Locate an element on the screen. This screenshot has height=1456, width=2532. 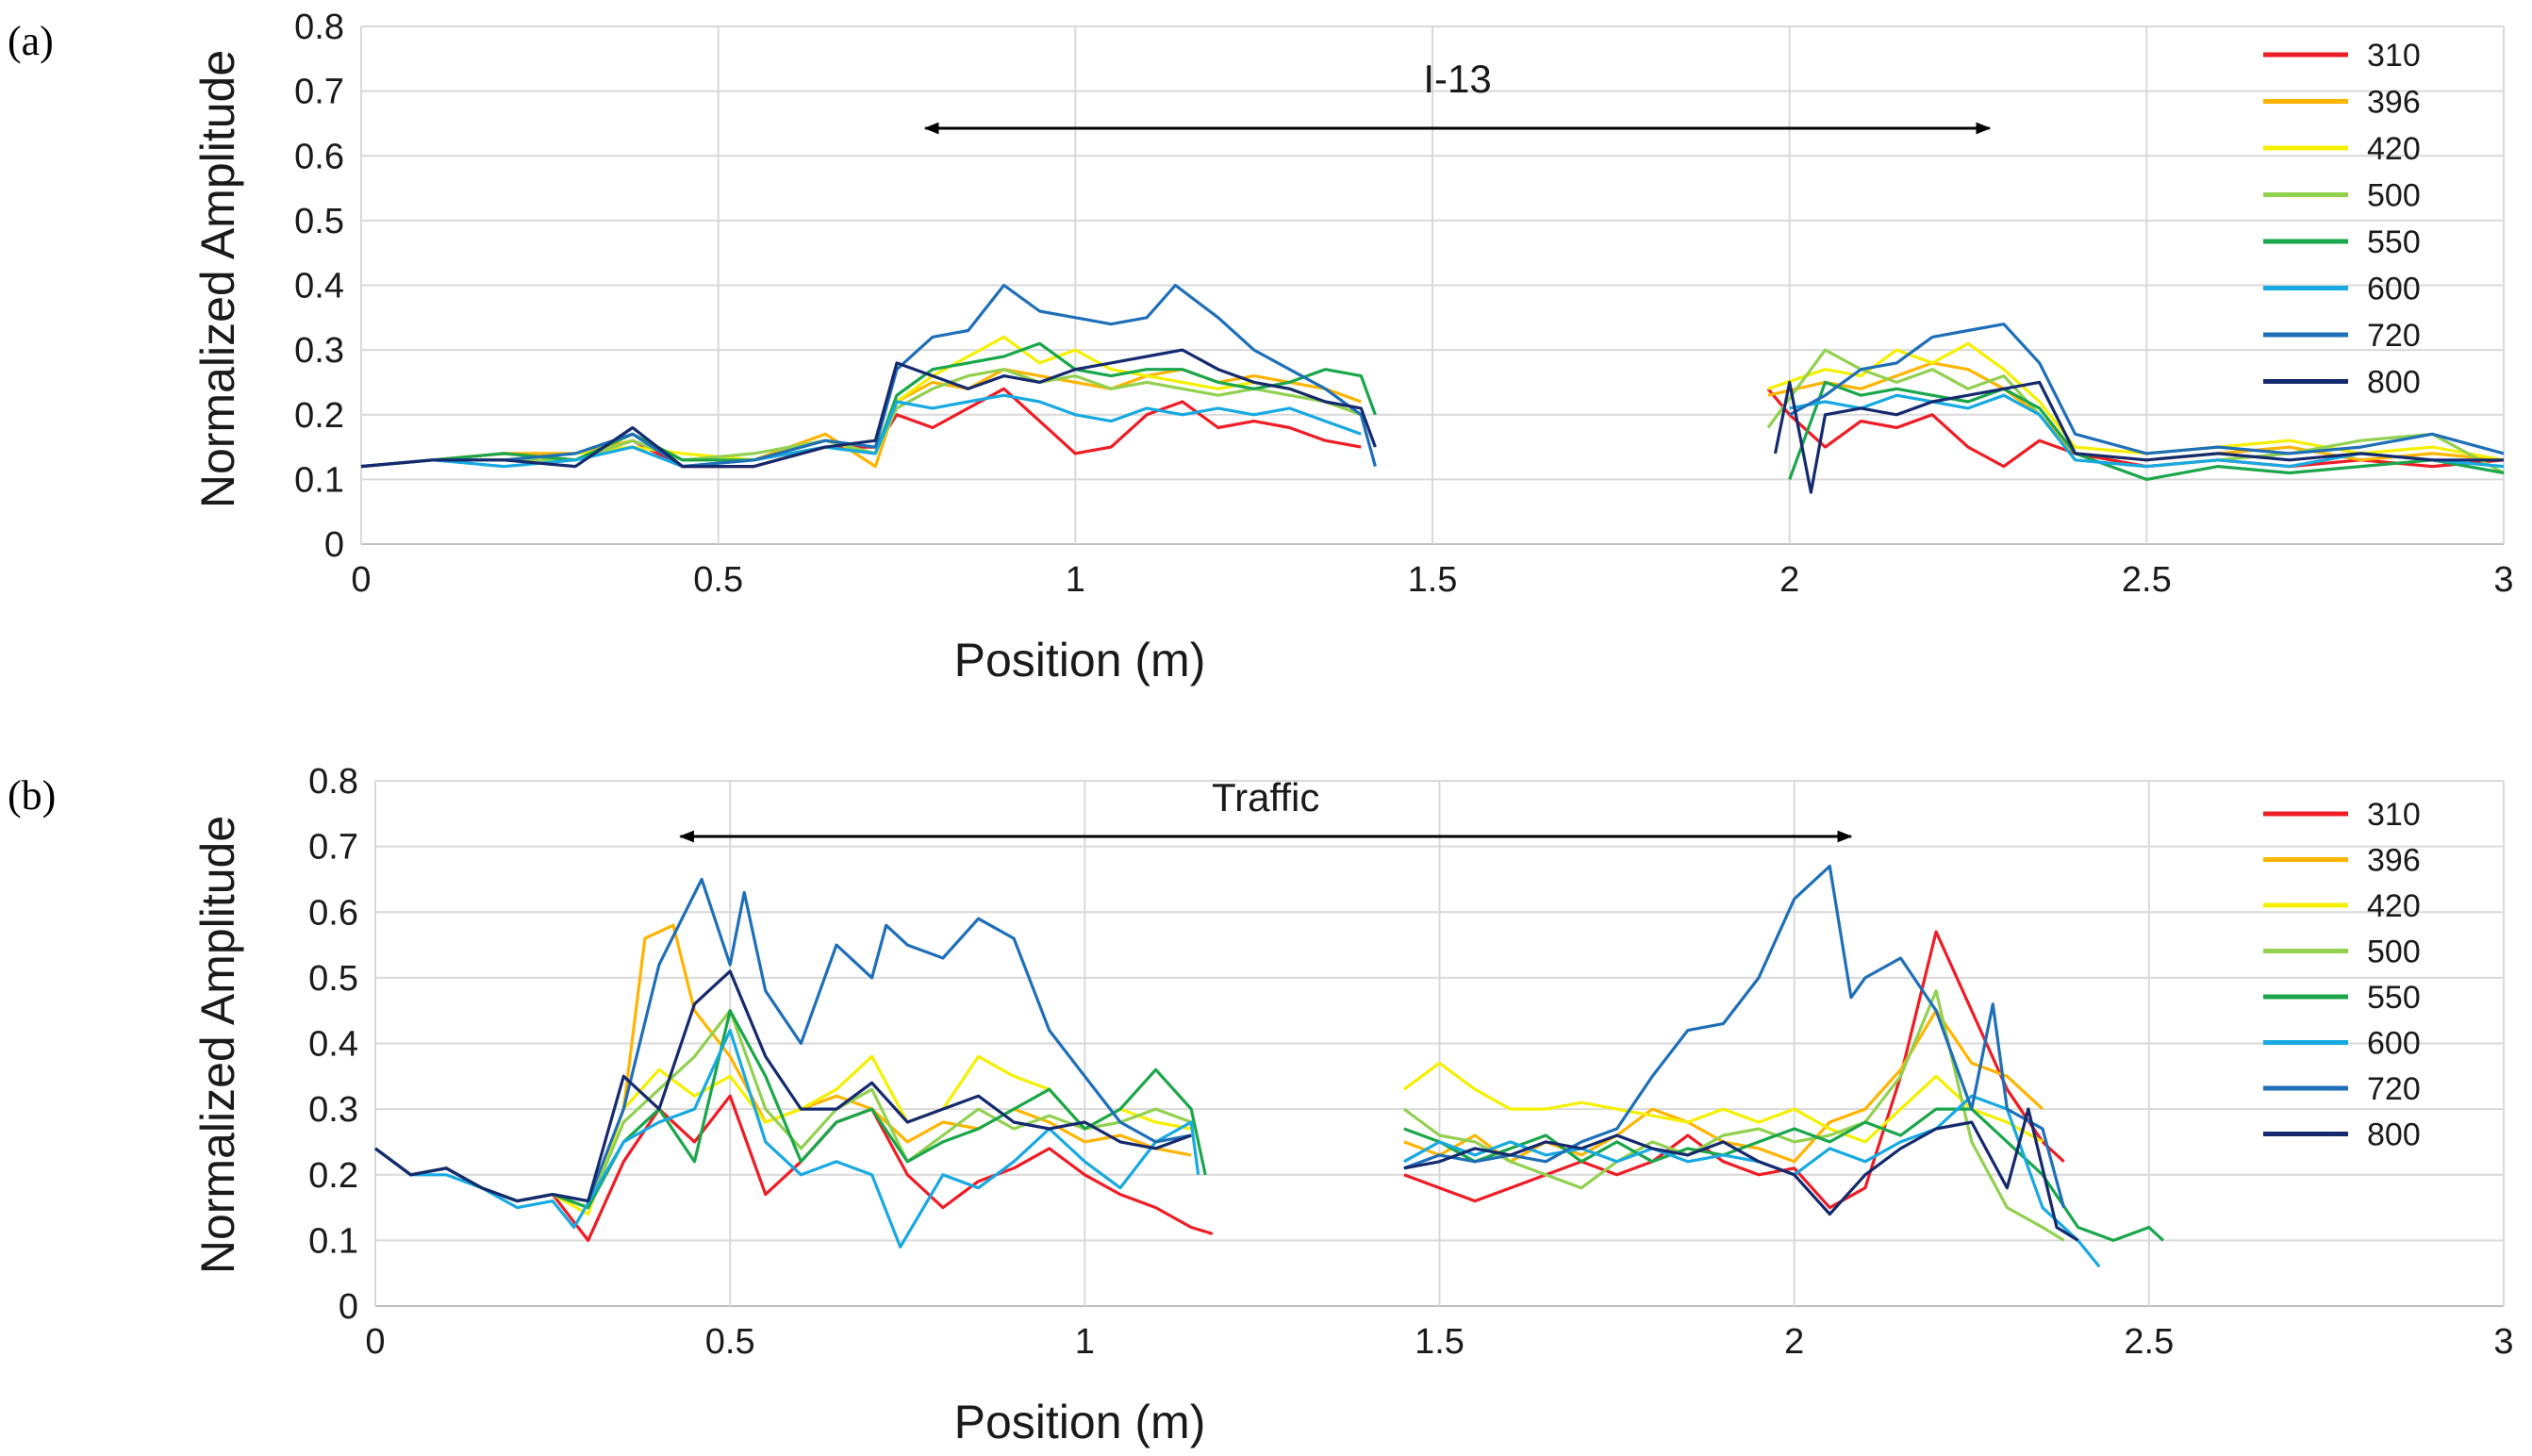
panel-a-legend-label-396: 396 is located at coordinates (2394, 103).